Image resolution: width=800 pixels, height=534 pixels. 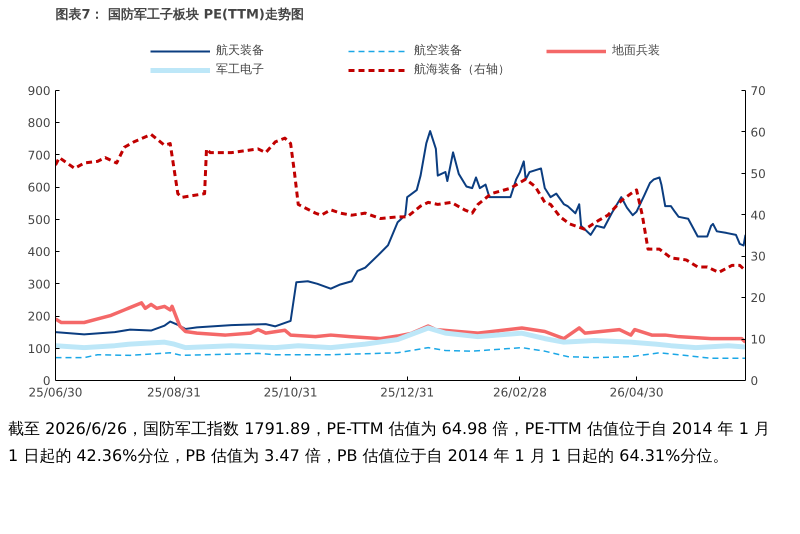 What do you see at coordinates (462, 69) in the screenshot?
I see `legend-label: 航海装备（右轴）` at bounding box center [462, 69].